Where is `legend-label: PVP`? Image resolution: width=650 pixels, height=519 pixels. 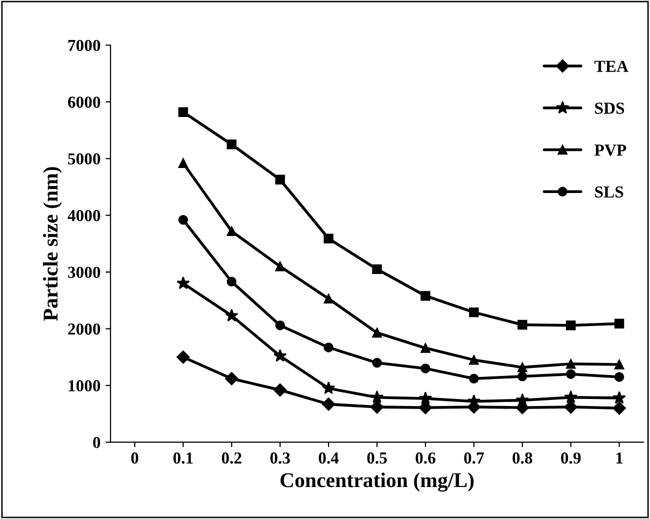
legend-label: PVP is located at coordinates (610, 150).